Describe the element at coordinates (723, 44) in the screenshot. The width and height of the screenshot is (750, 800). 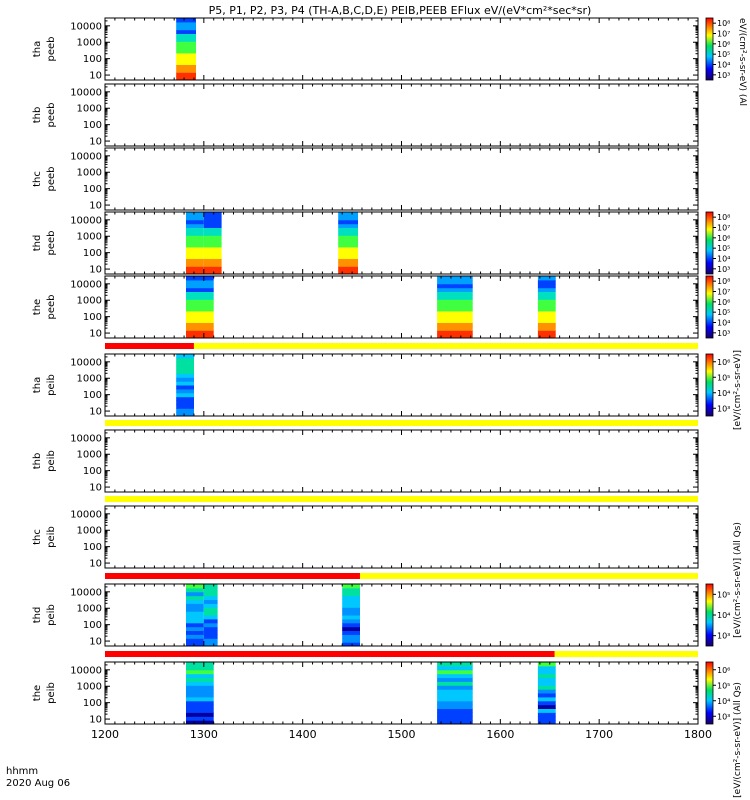
I see `colorbar-tick-label: 10⁶` at that location.